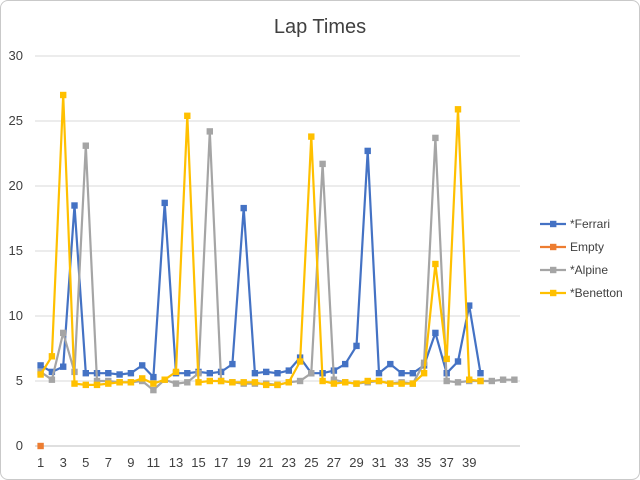 This screenshot has width=640, height=480. What do you see at coordinates (311, 462) in the screenshot?
I see `x-tick-label: 25` at bounding box center [311, 462].